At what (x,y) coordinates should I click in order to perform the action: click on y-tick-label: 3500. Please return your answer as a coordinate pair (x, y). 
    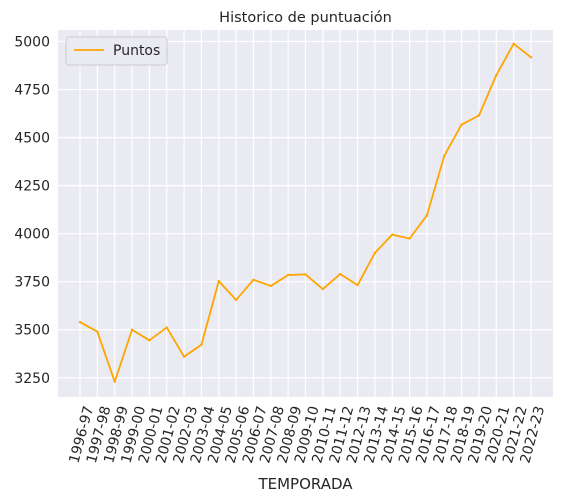
    Looking at the image, I should click on (32, 331).